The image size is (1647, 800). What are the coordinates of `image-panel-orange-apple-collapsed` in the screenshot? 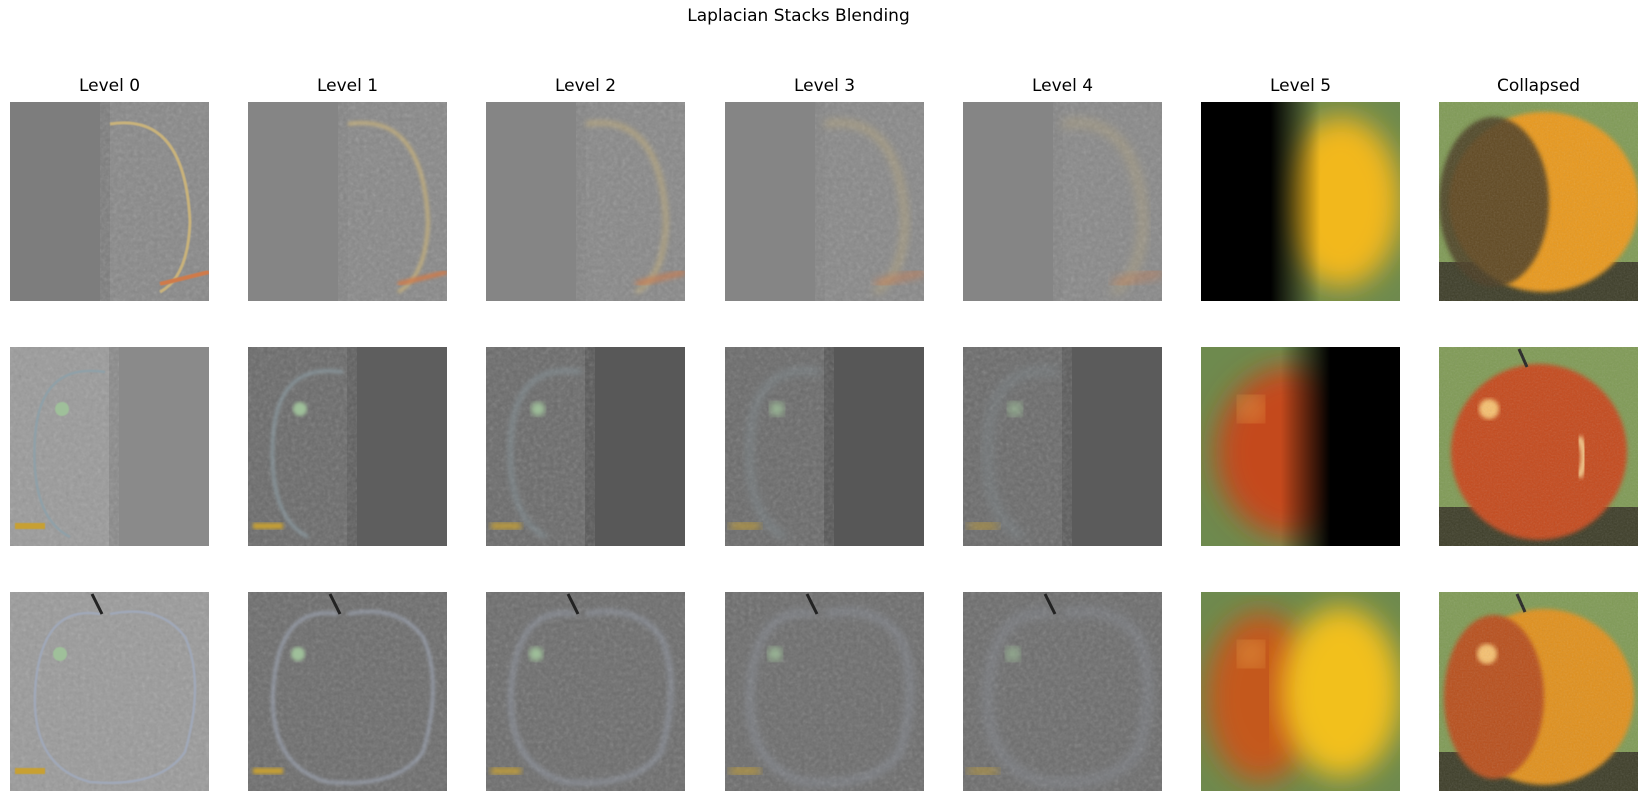 It's located at (1538, 691).